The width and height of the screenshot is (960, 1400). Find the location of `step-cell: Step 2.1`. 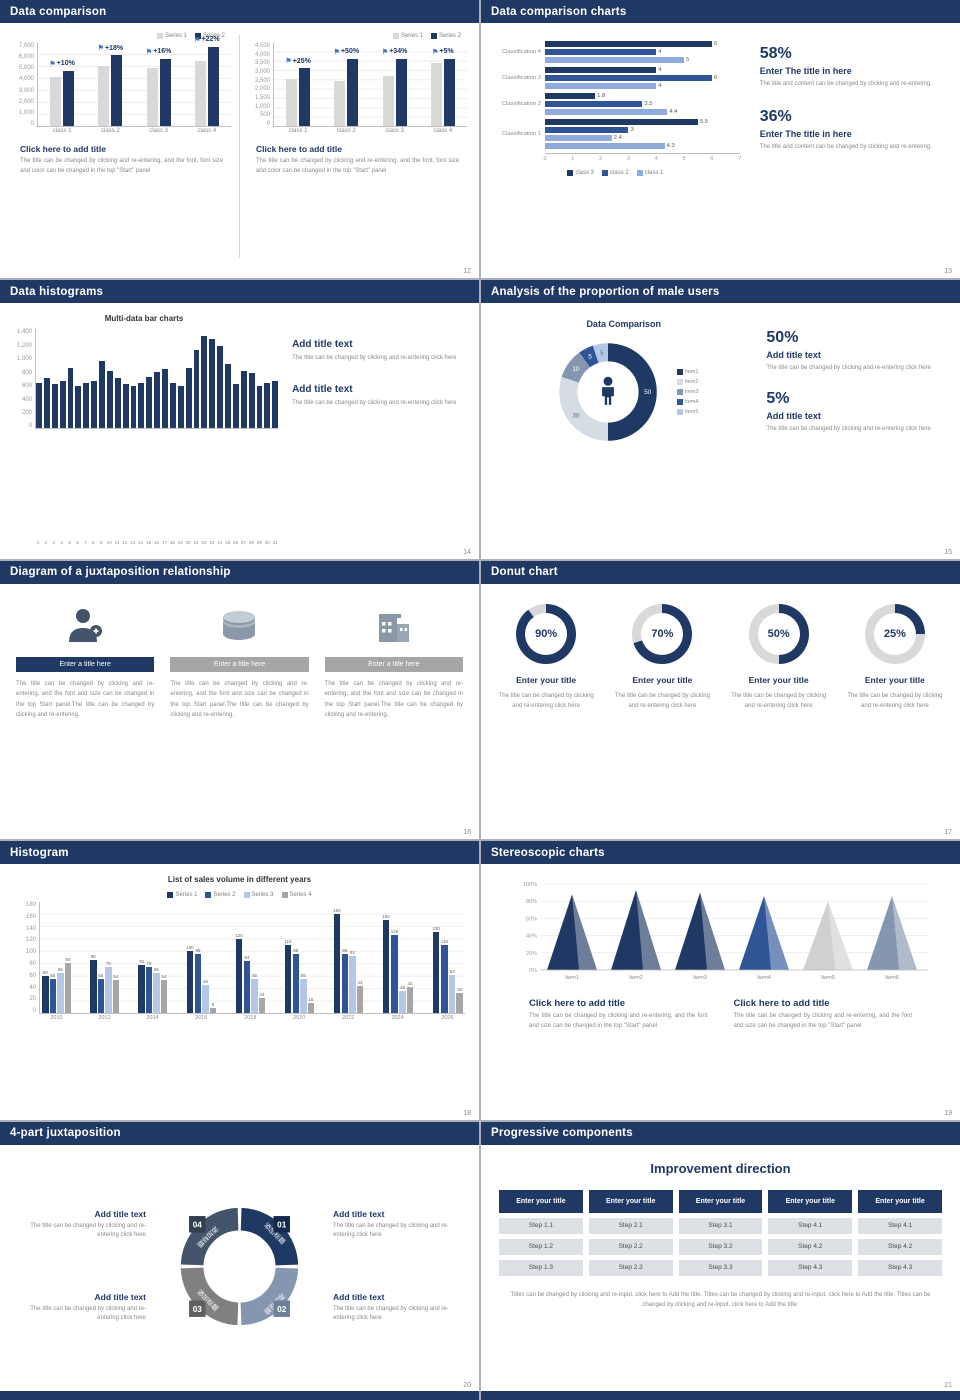

step-cell: Step 2.1 is located at coordinates (630, 1225).